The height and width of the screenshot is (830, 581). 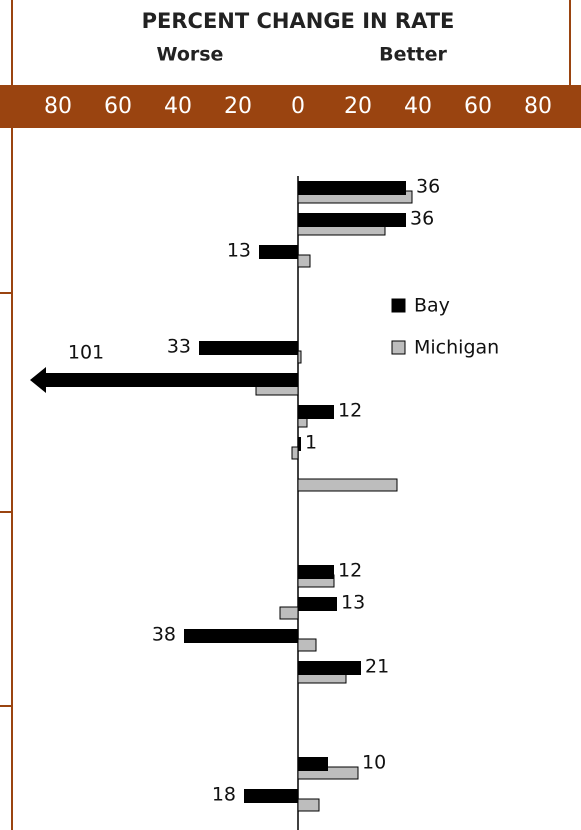 What do you see at coordinates (179, 347) in the screenshot?
I see `value-label: 33` at bounding box center [179, 347].